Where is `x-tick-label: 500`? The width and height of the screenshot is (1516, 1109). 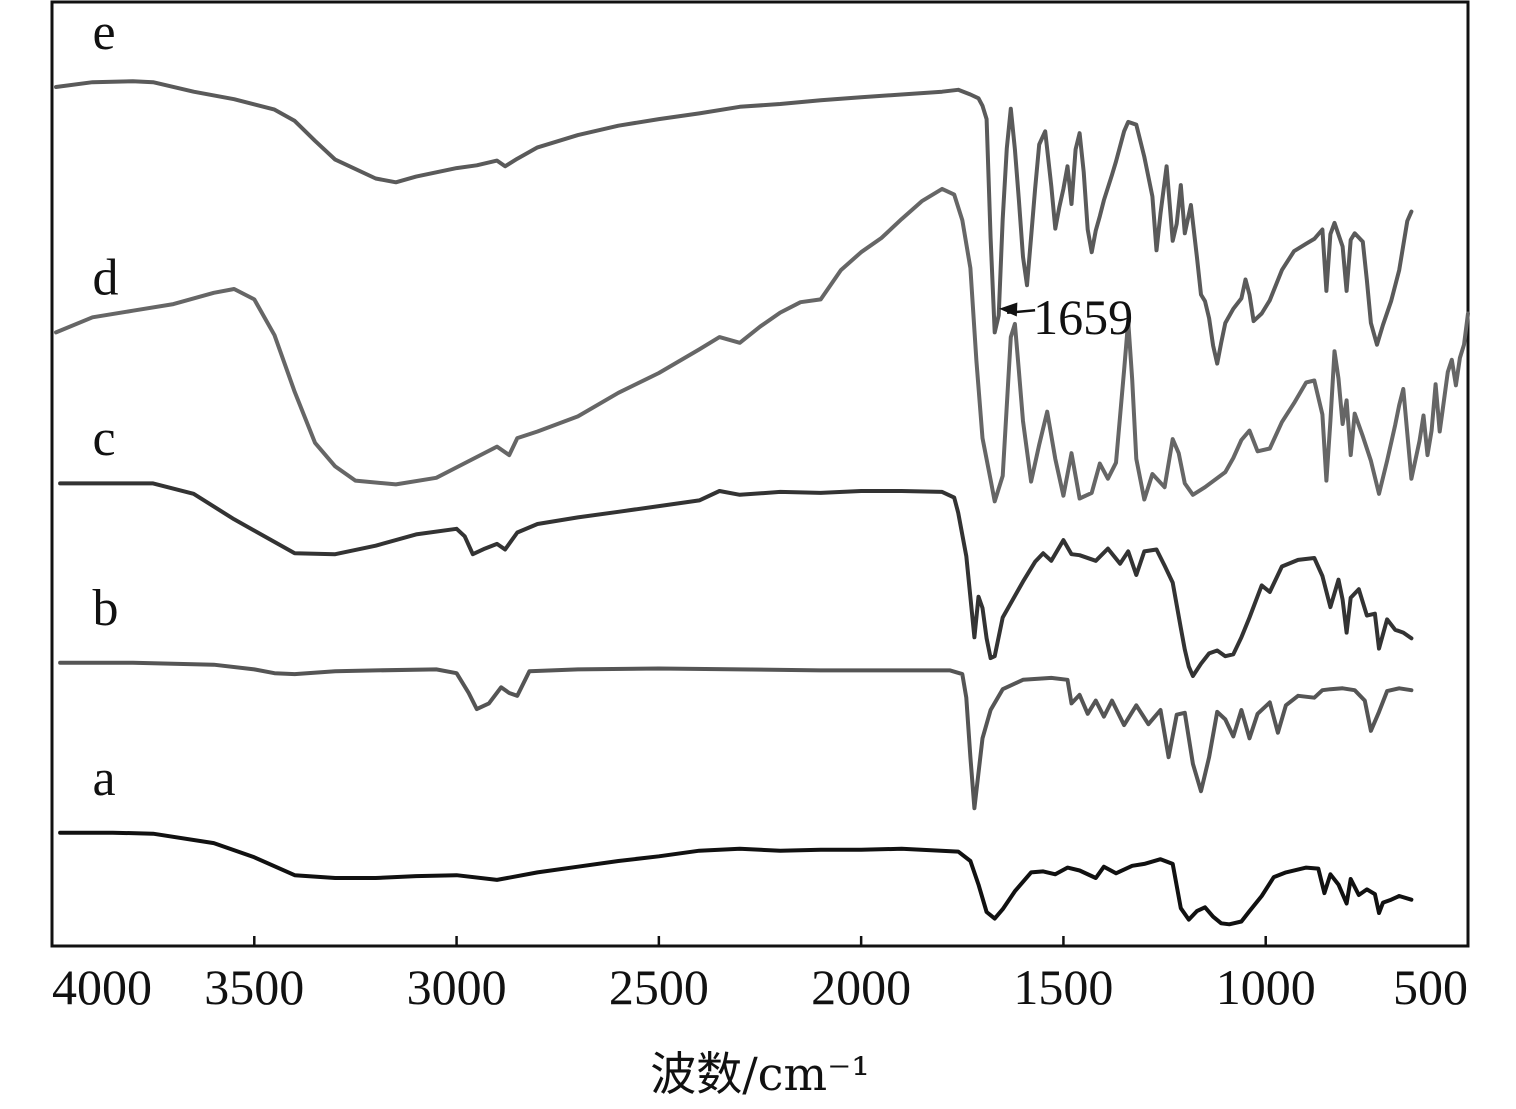
x-tick-label: 500 is located at coordinates (1430, 987).